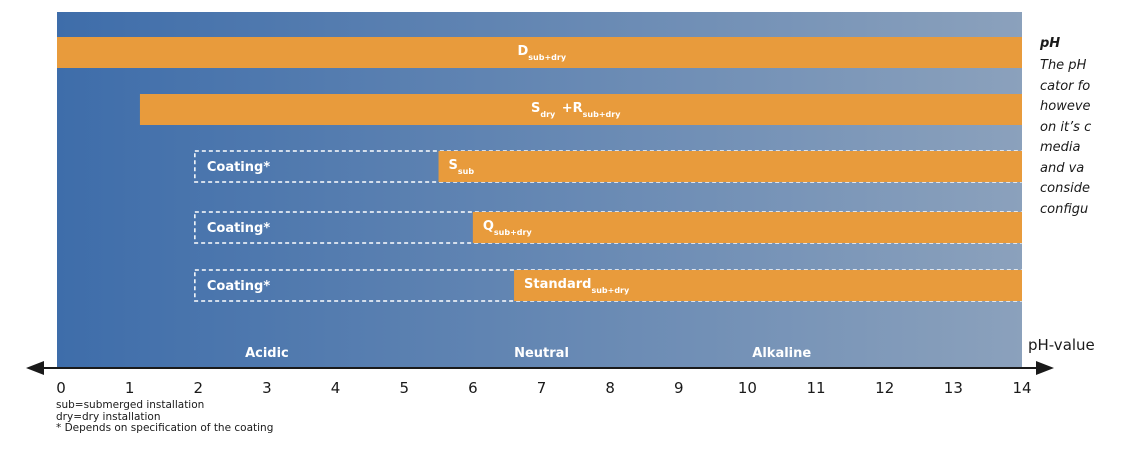 The image size is (1129, 464). Describe the element at coordinates (336, 388) in the screenshot. I see `tick-label: 4` at that location.